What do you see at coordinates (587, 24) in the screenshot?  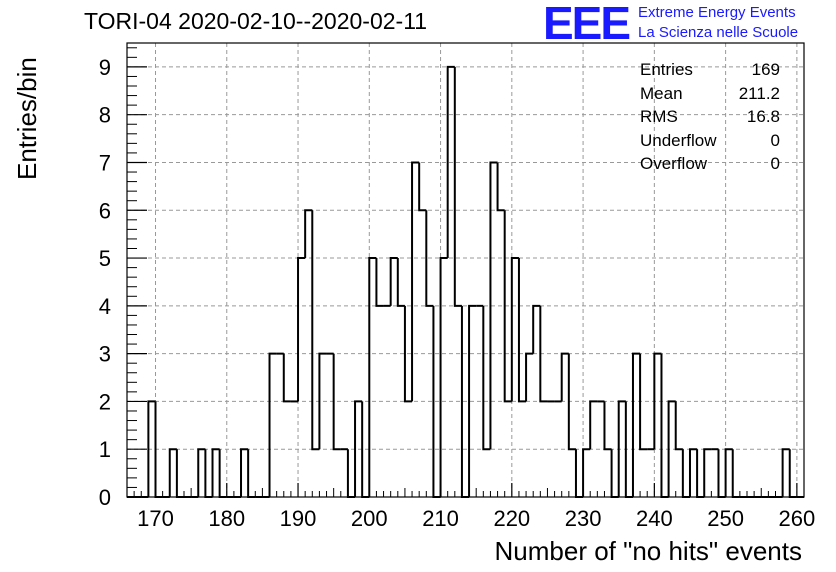 I see `eee-logo: EEE` at bounding box center [587, 24].